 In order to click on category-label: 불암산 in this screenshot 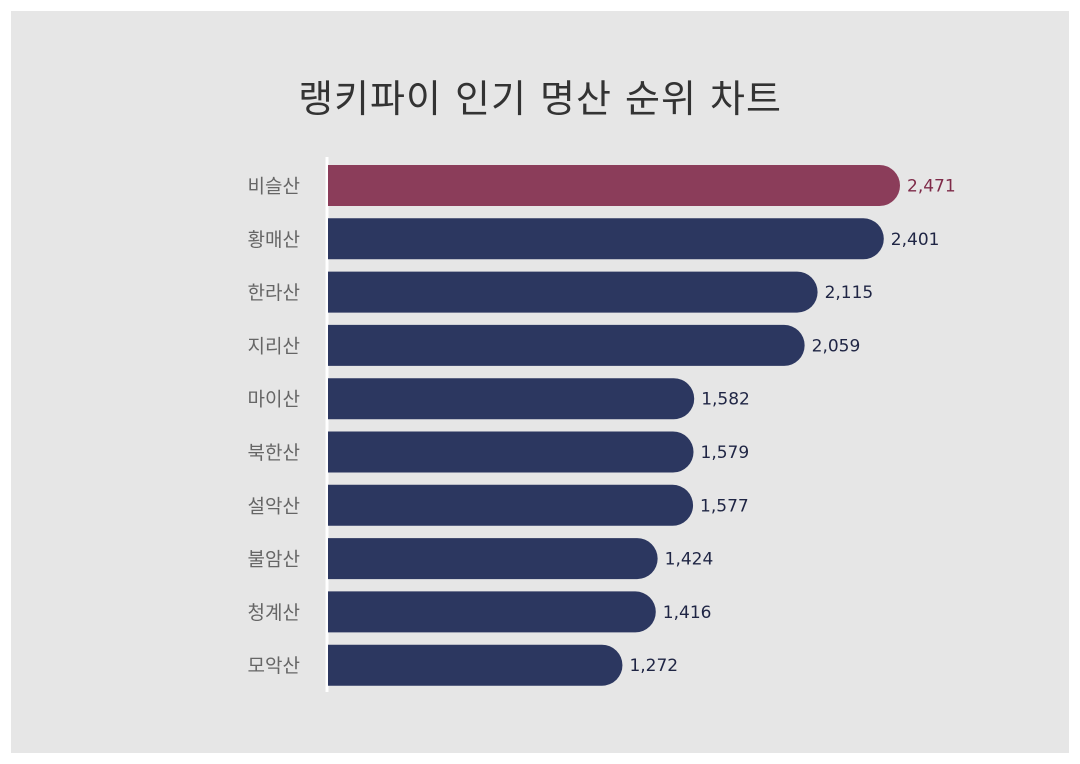, I will do `click(274, 560)`.